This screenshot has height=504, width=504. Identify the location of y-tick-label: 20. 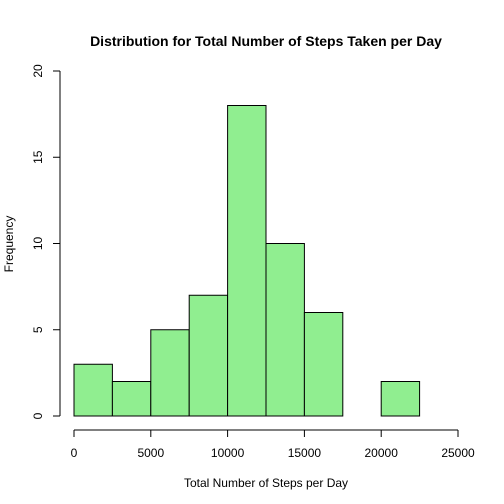
(38, 71).